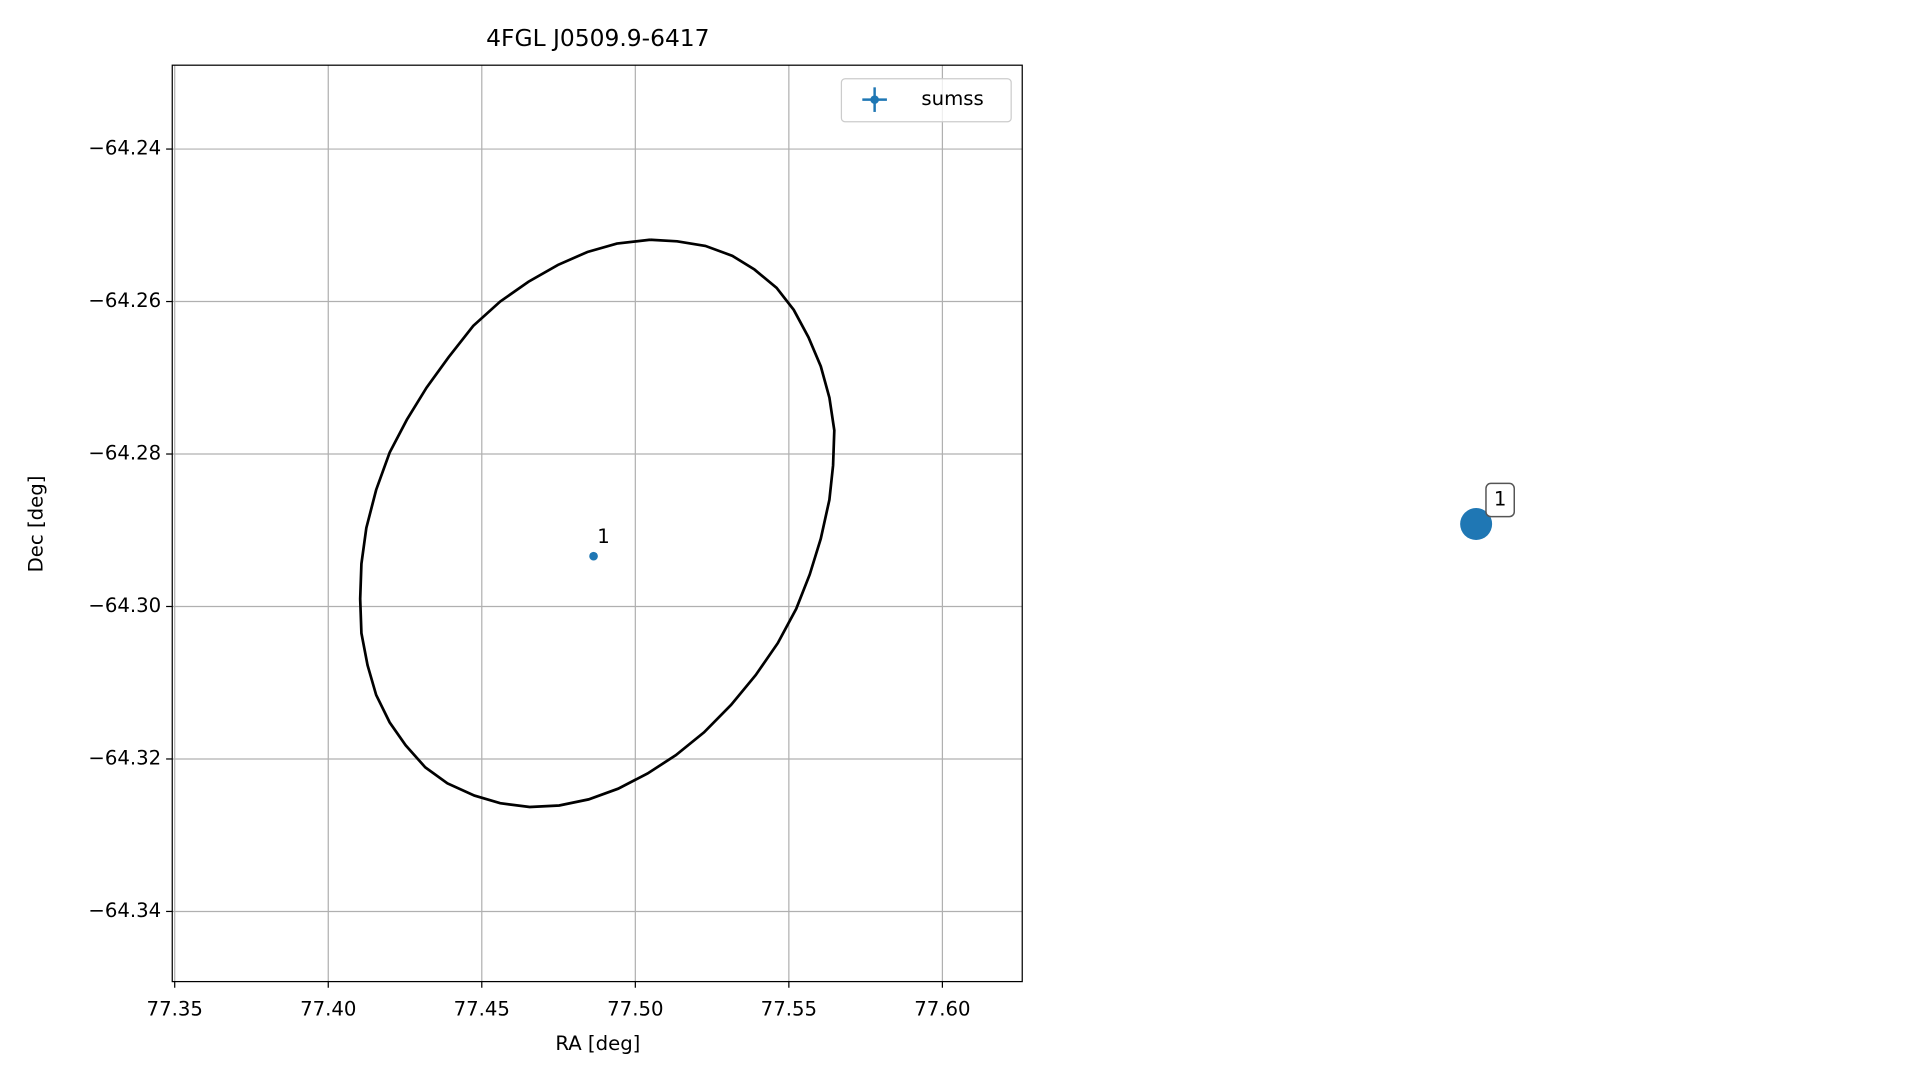 The image size is (1919, 1080). I want to click on legend-label: sumss, so click(952, 98).